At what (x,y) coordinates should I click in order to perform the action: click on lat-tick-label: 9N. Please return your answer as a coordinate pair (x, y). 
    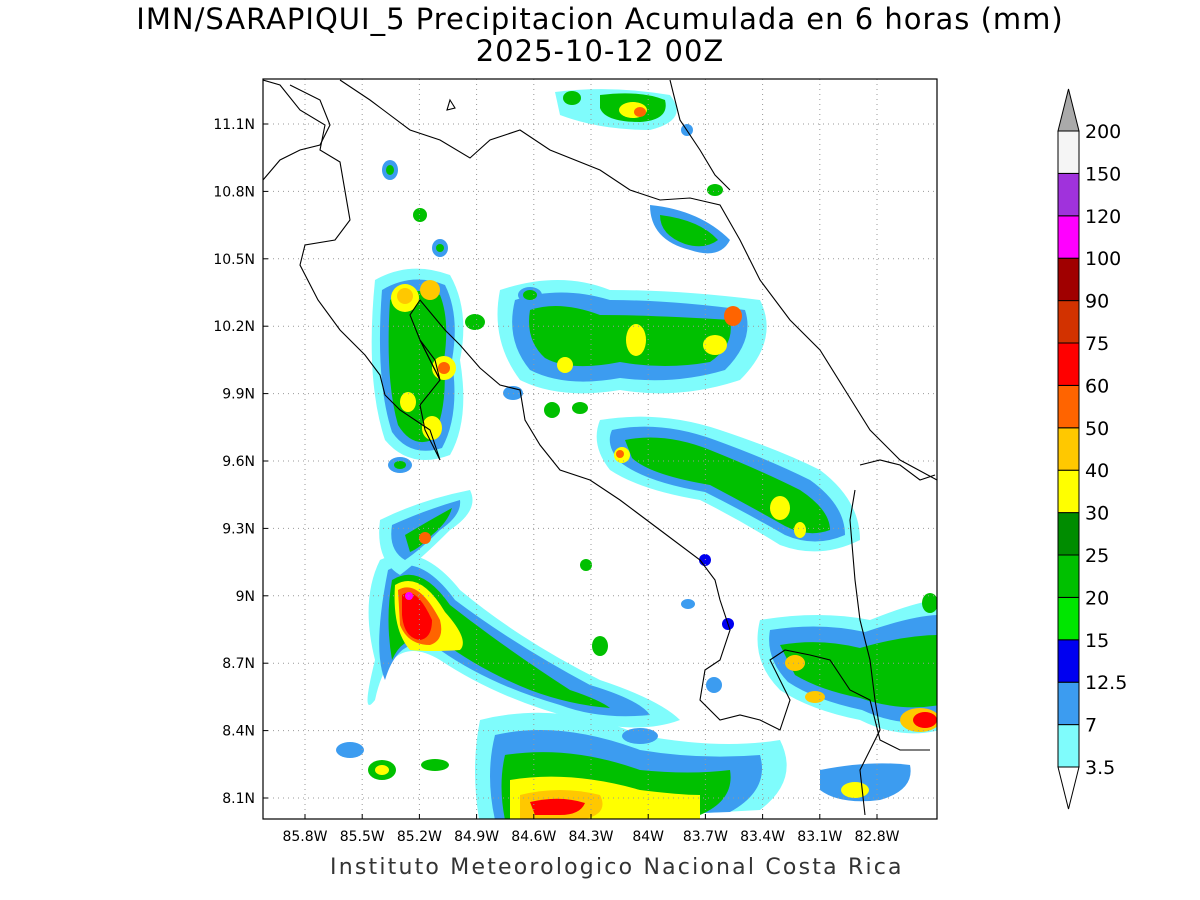
    Looking at the image, I should click on (245, 597).